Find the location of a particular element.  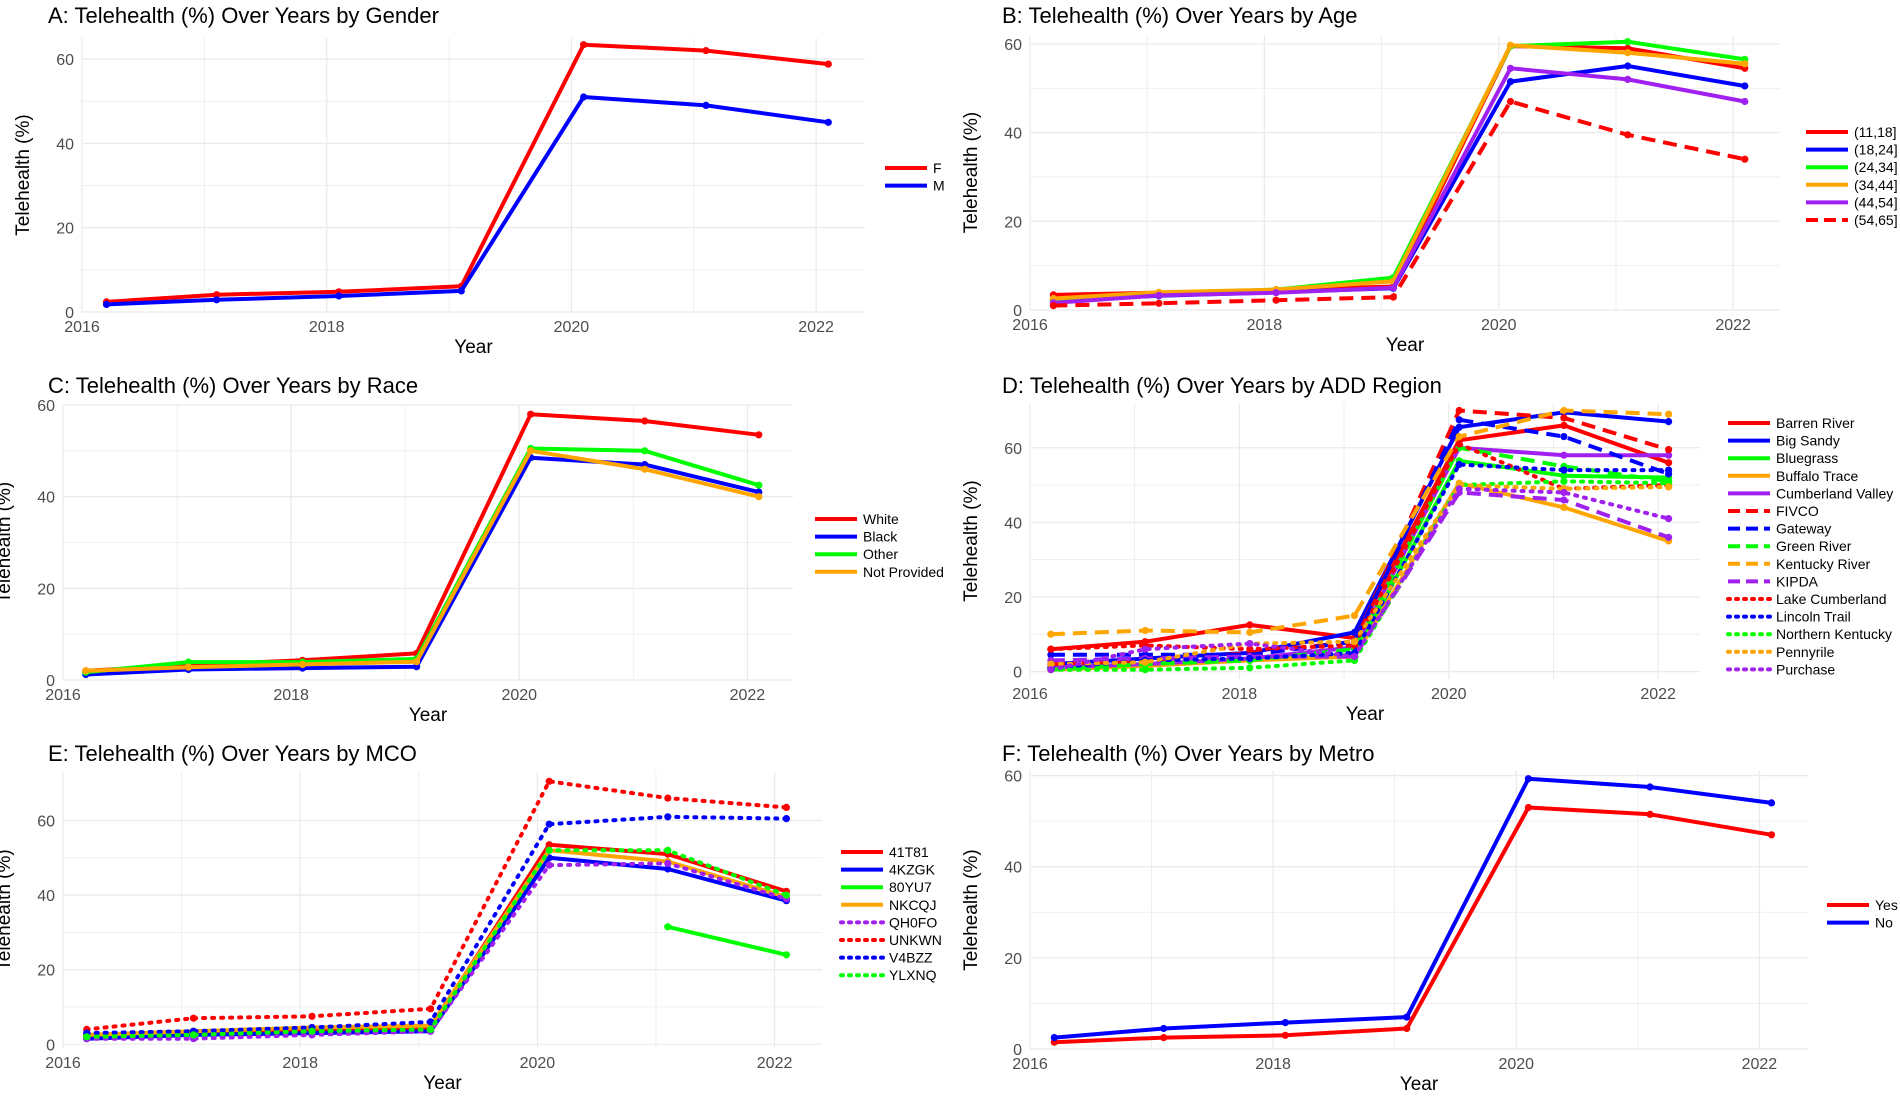

legend-label: No is located at coordinates (1884, 923).